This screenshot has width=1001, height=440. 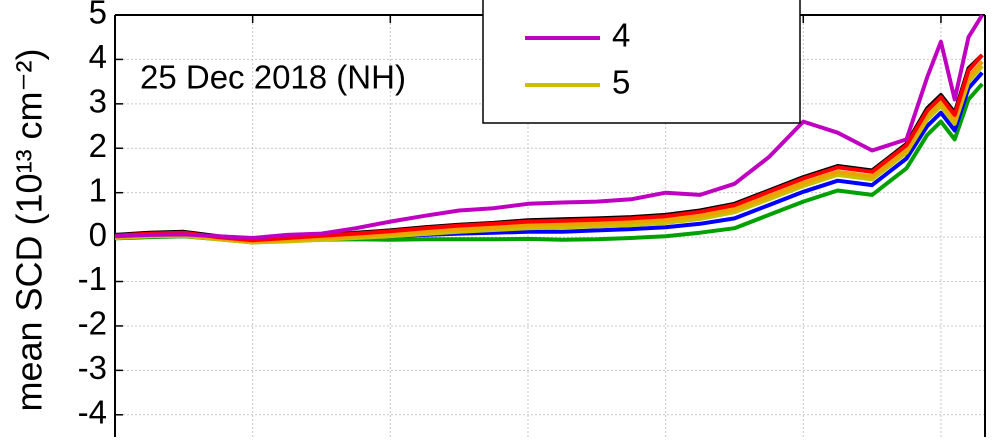 What do you see at coordinates (92, 412) in the screenshot?
I see `y-tick-label: -4` at bounding box center [92, 412].